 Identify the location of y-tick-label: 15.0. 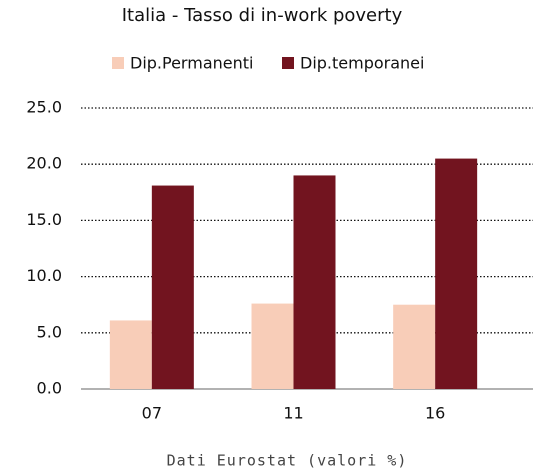
(44, 219).